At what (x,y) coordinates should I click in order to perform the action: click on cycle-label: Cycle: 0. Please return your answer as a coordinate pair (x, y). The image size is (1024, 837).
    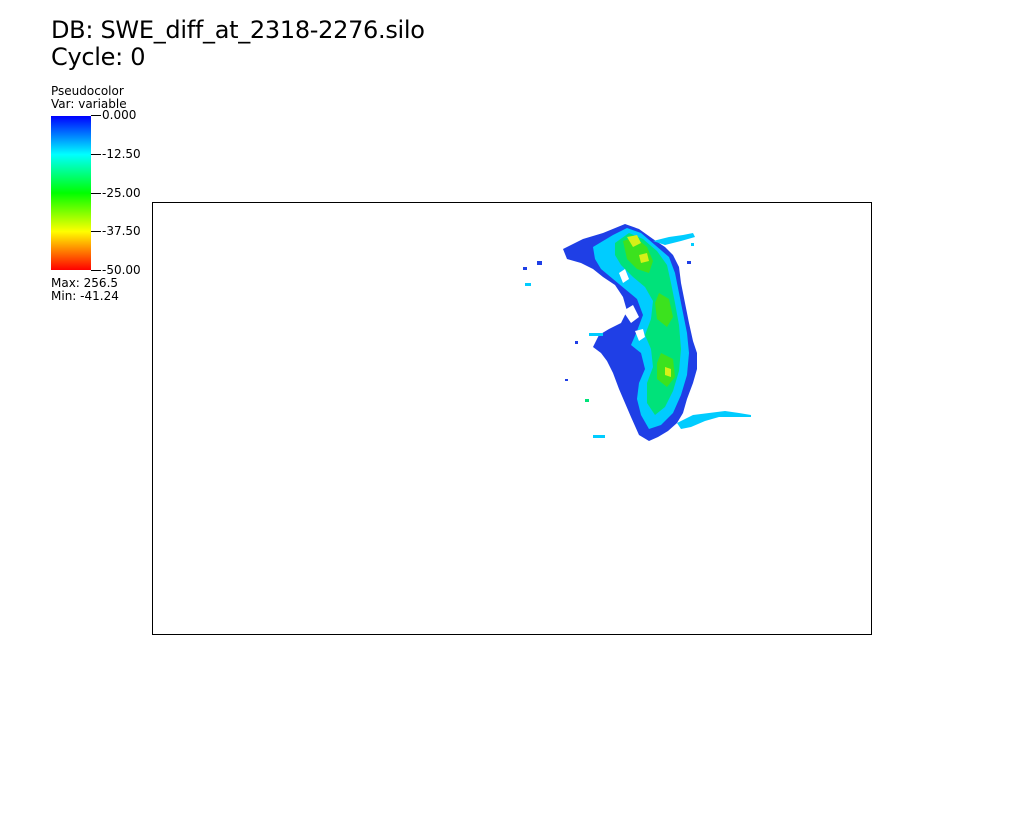
    Looking at the image, I should click on (98, 57).